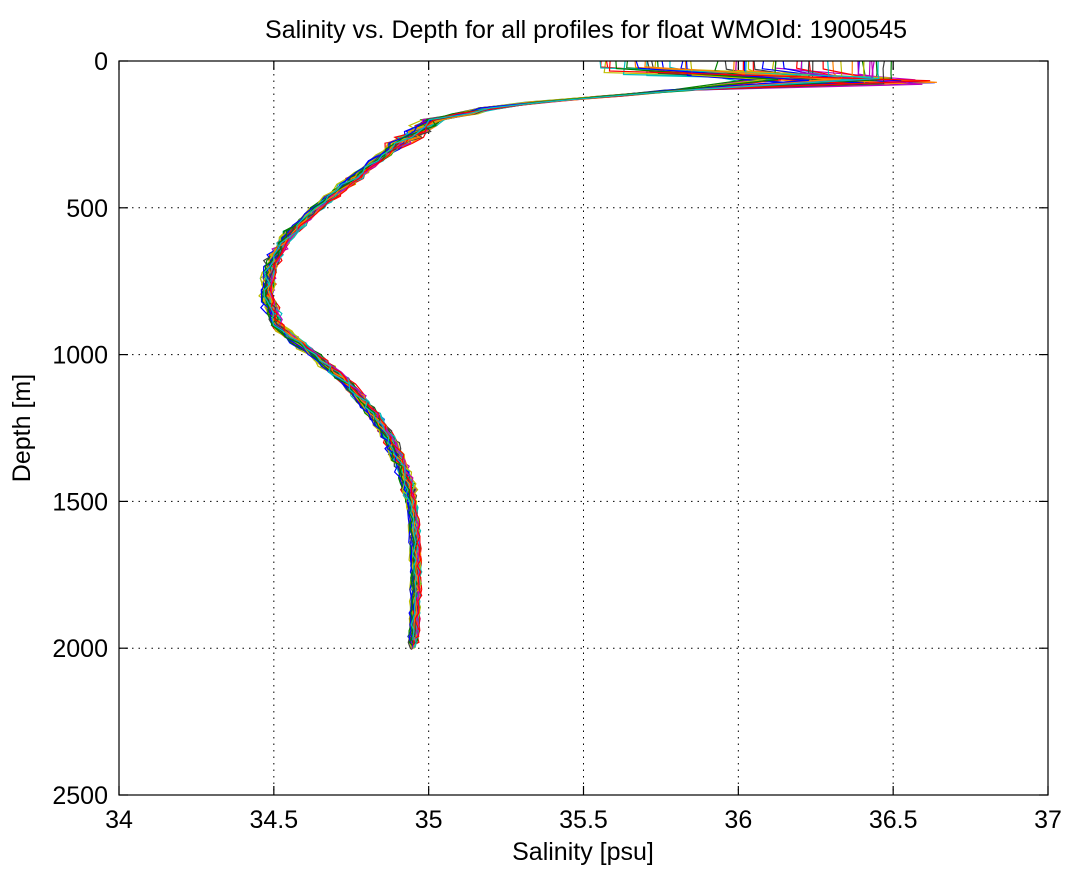 Image resolution: width=1073 pixels, height=871 pixels. What do you see at coordinates (80, 356) in the screenshot?
I see `y-tick-label: 1000` at bounding box center [80, 356].